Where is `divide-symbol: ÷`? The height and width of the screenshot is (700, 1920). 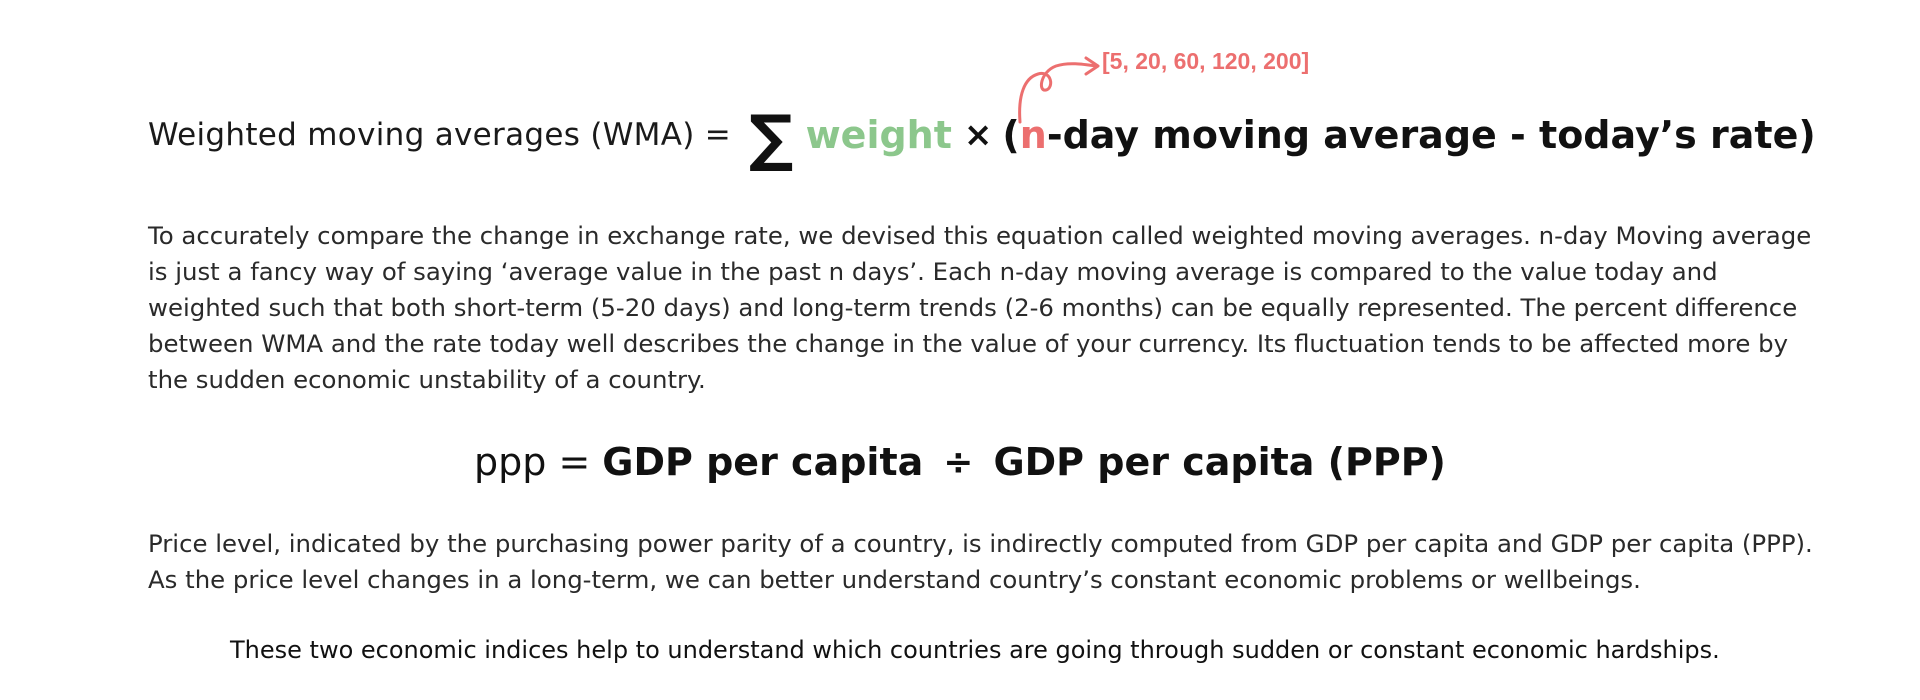
divide-symbol: ÷ is located at coordinates (958, 462).